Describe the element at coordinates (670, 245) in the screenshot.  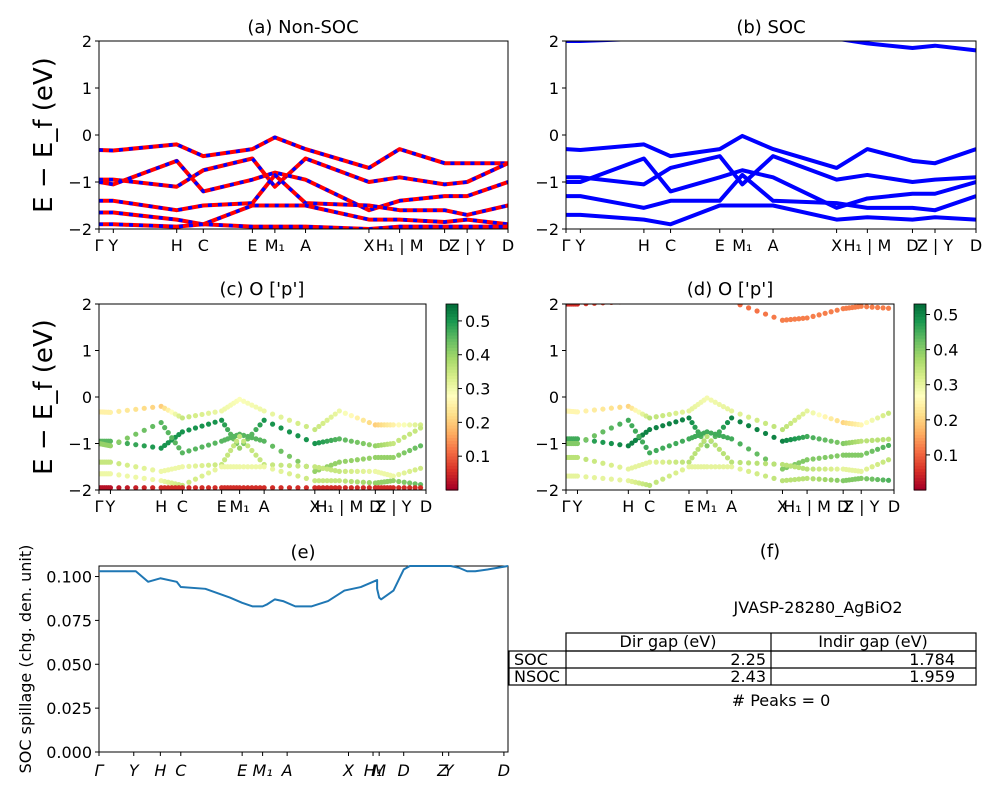
I see `x-tick-label: C` at that location.